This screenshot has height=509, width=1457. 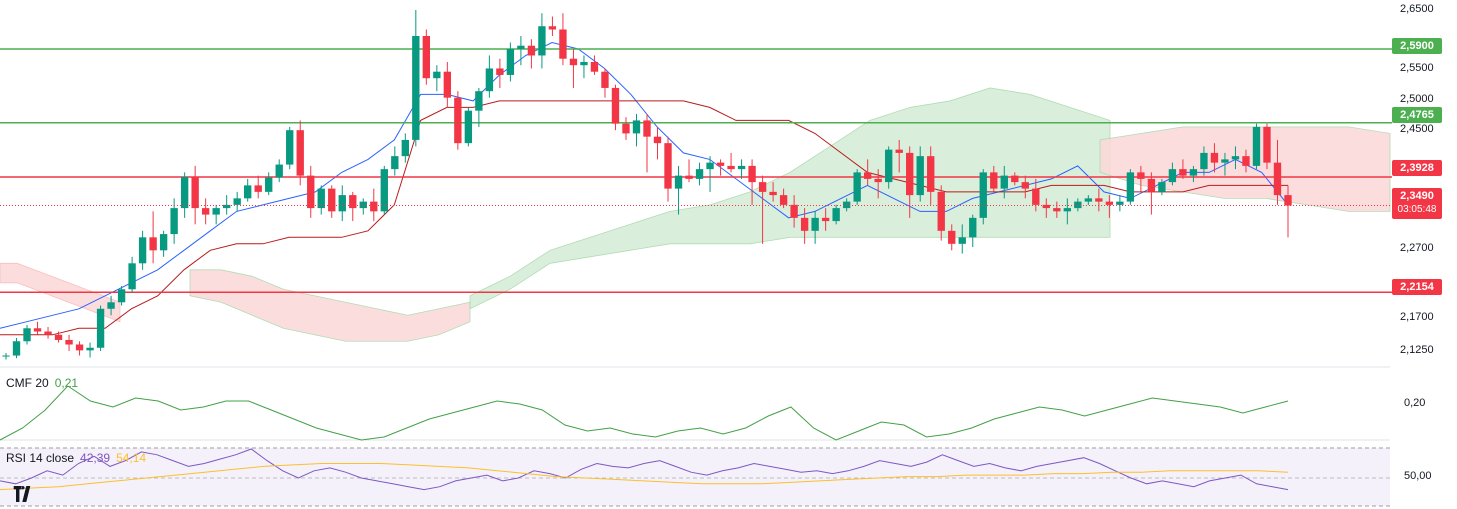 What do you see at coordinates (1418, 476) in the screenshot?
I see `rsi-axis-label: 50,00` at bounding box center [1418, 476].